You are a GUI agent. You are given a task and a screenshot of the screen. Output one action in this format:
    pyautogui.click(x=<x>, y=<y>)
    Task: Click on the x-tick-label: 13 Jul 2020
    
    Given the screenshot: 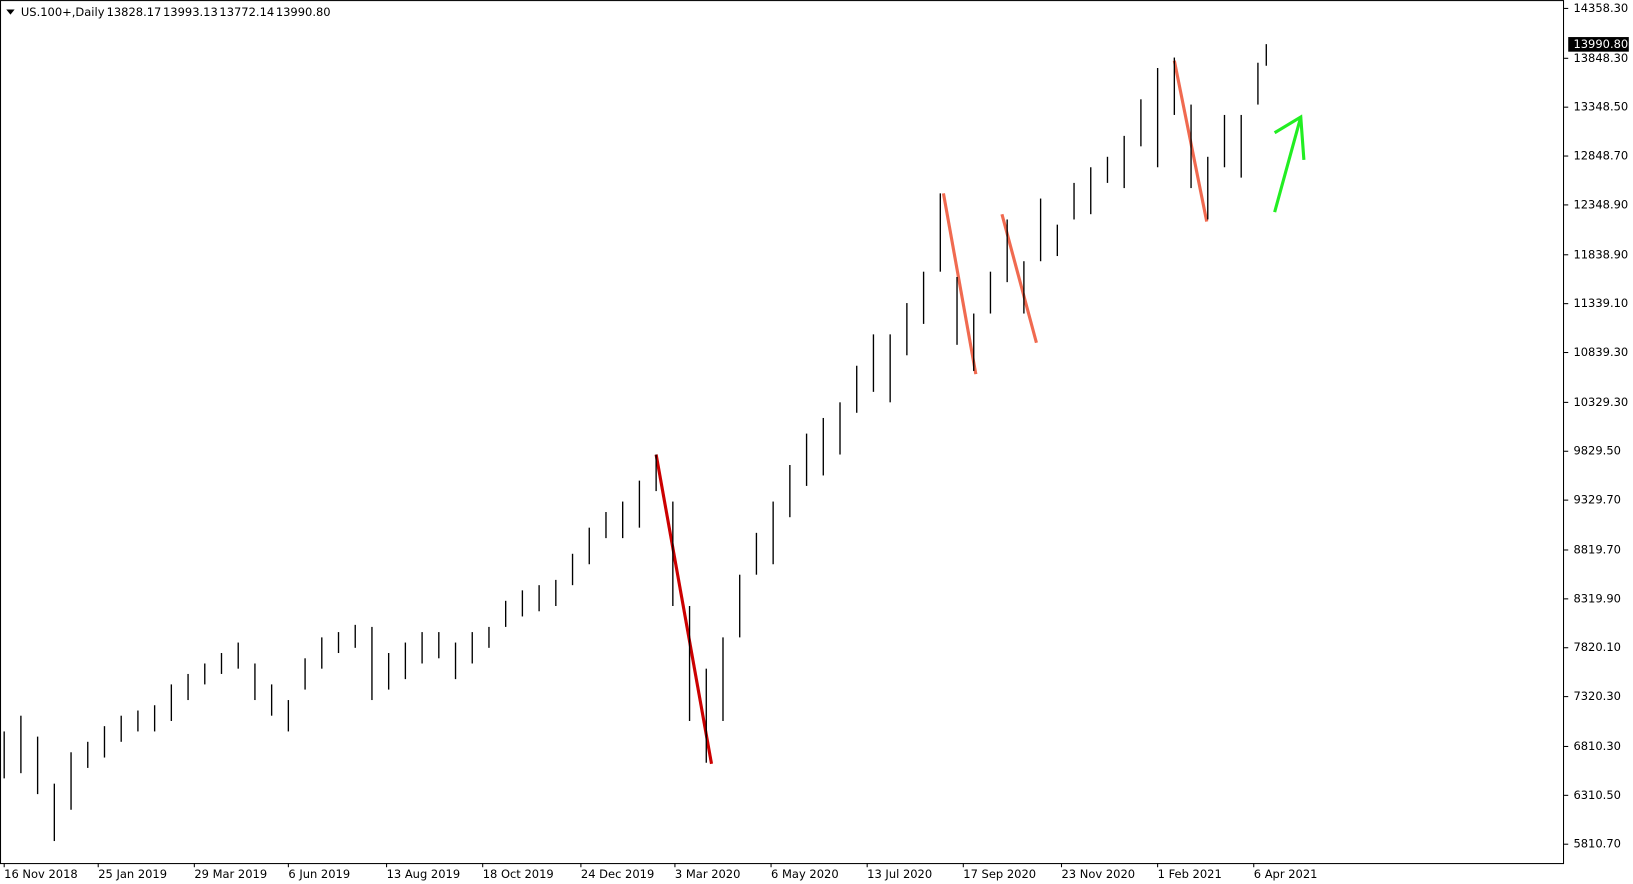 What is the action you would take?
    pyautogui.click(x=899, y=874)
    